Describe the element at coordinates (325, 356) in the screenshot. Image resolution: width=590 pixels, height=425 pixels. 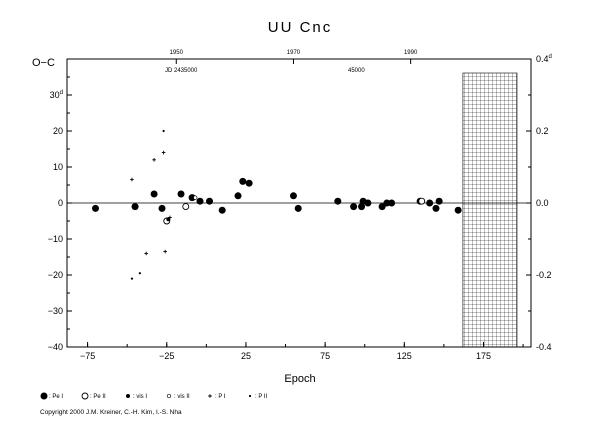
I see `x-tick-label: 75` at that location.